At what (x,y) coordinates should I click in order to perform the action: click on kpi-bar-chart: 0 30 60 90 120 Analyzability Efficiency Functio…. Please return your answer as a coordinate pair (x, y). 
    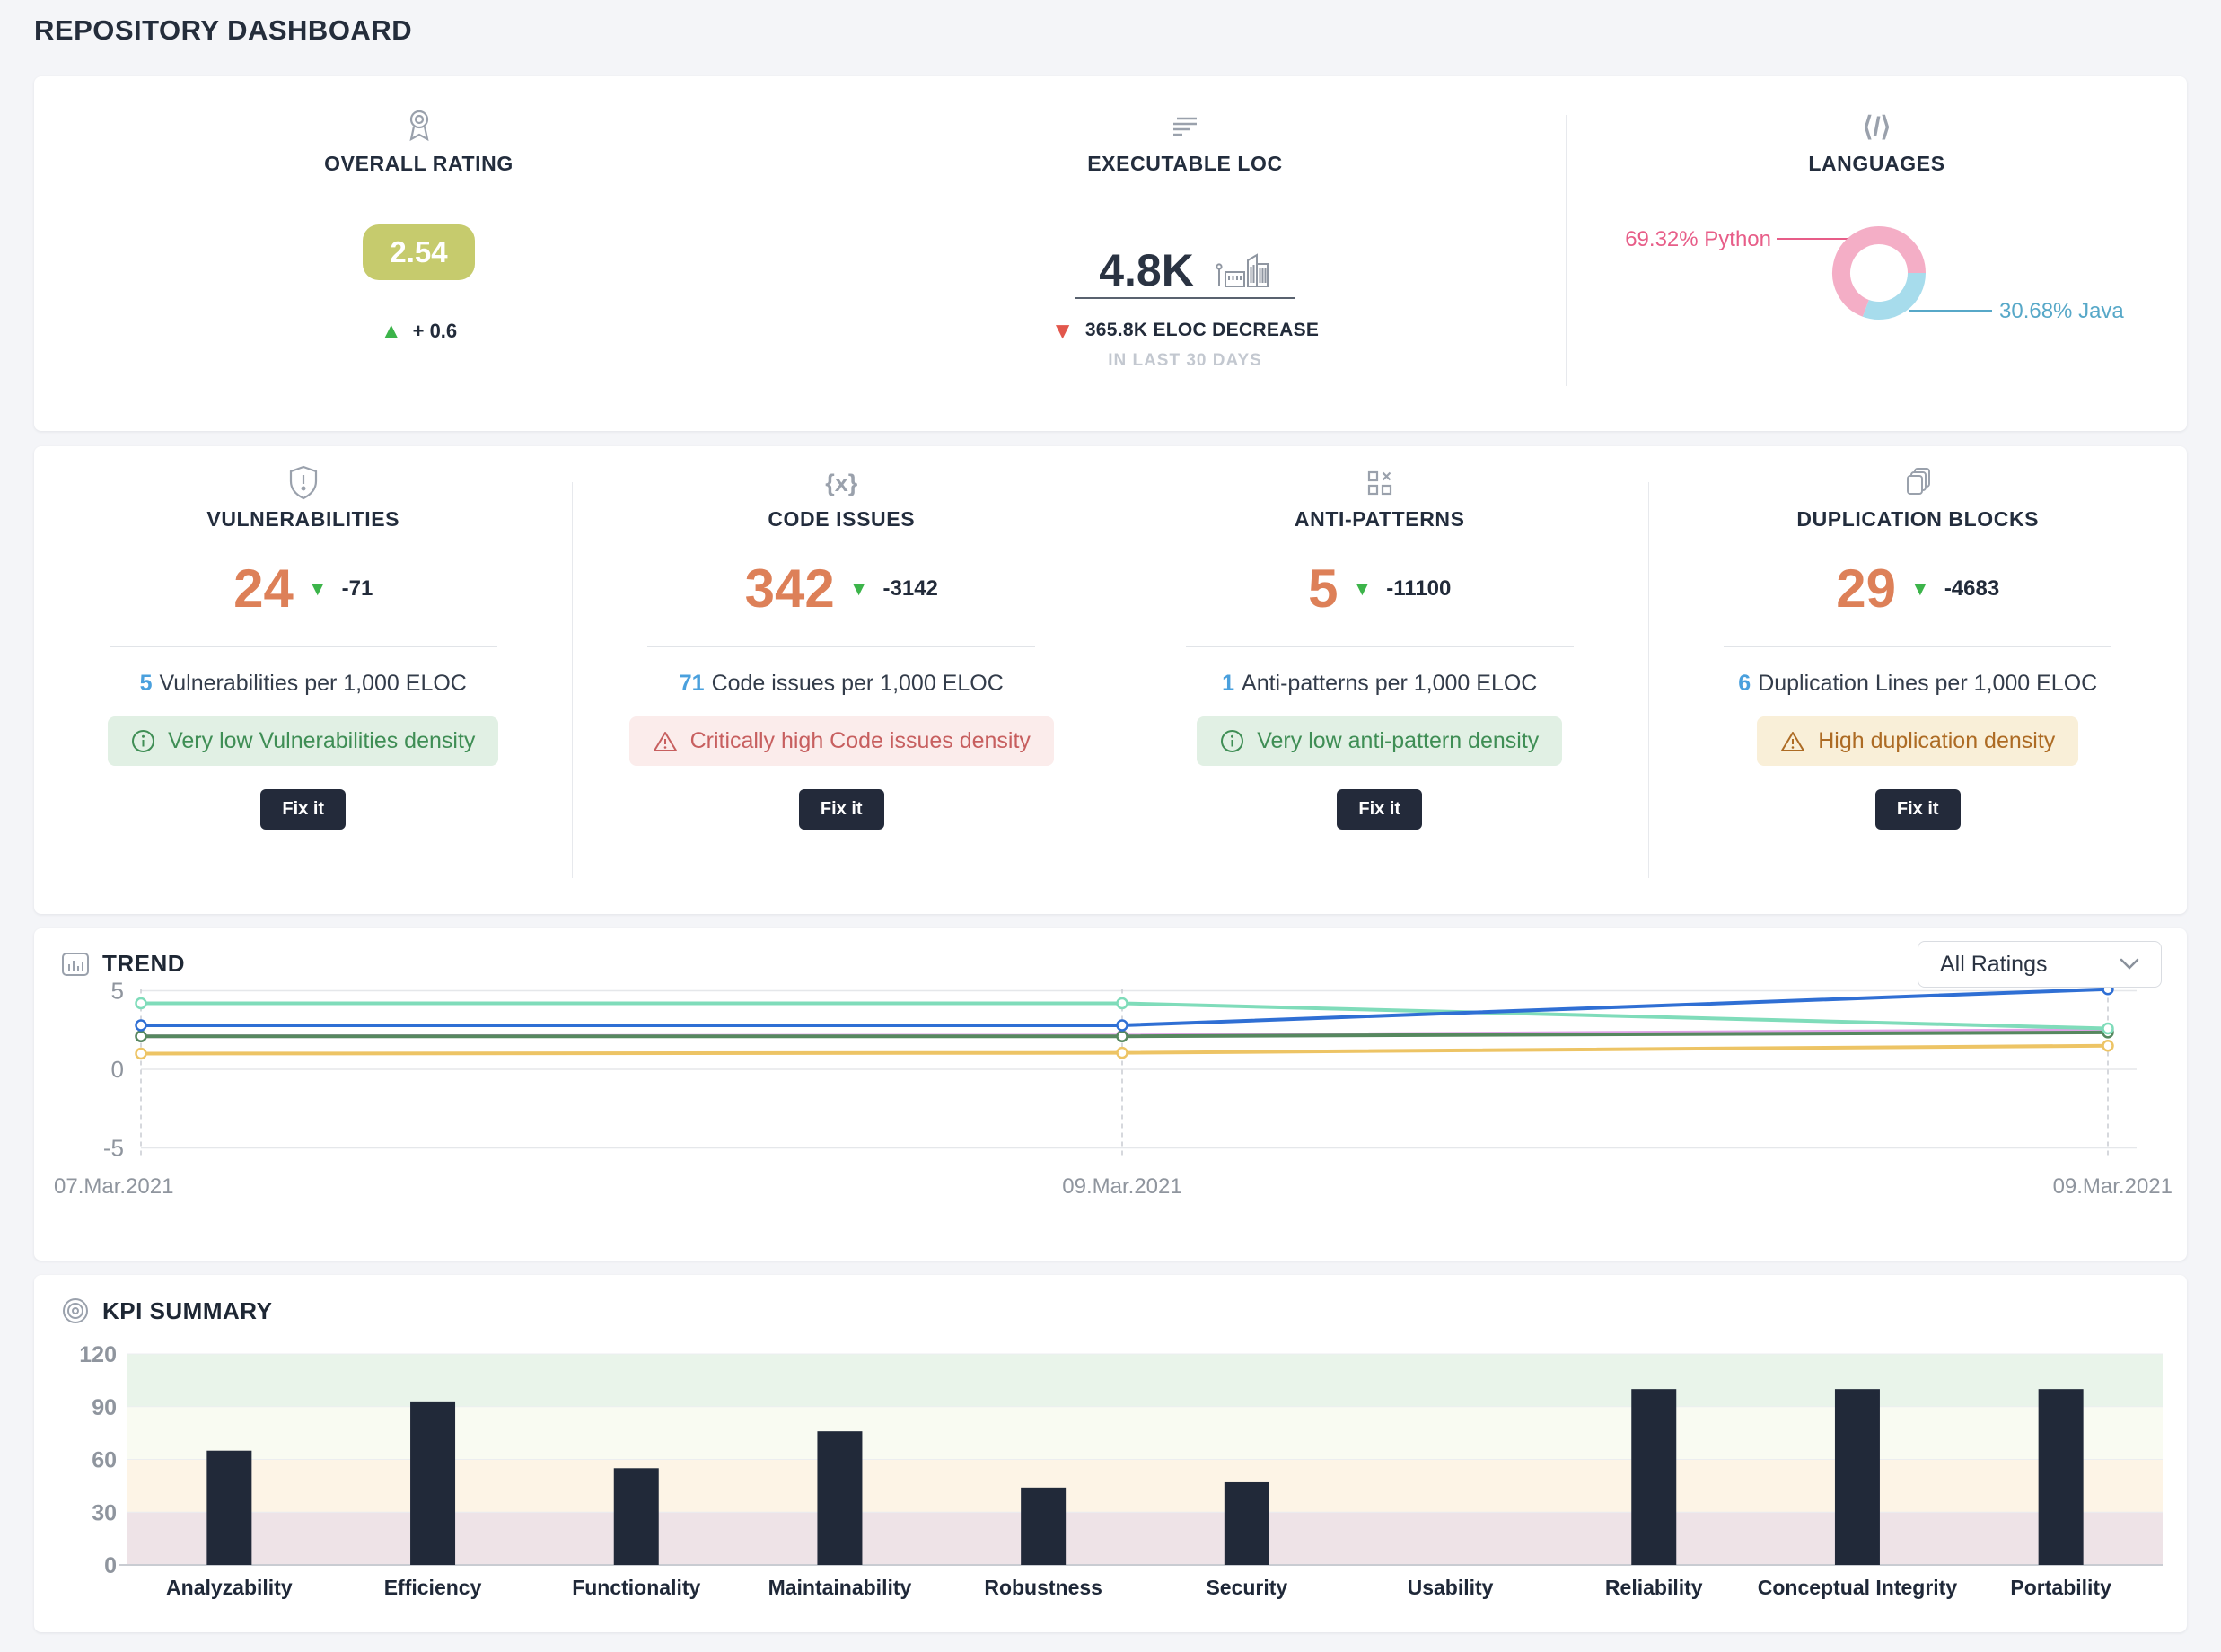
    Looking at the image, I should click on (1121, 1471).